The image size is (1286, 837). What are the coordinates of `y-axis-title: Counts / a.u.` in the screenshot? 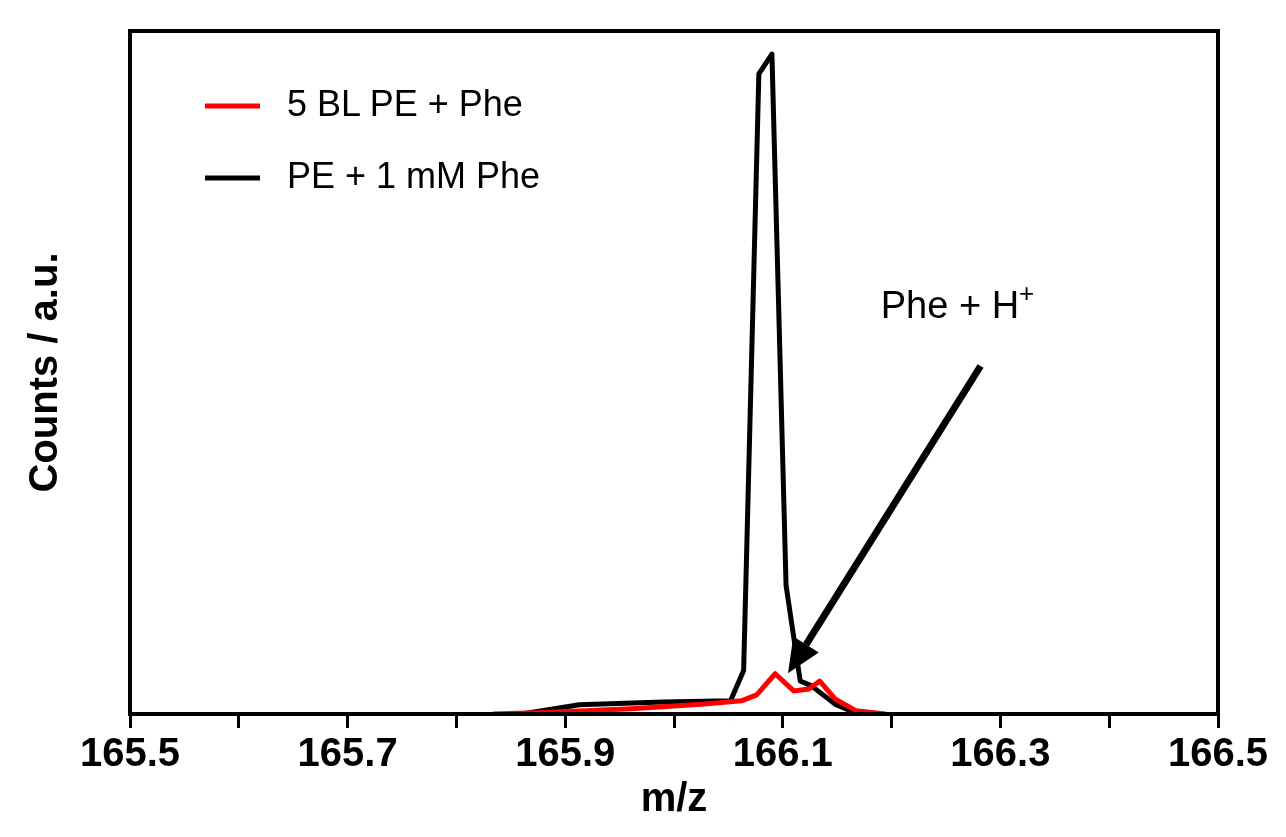 It's located at (43, 372).